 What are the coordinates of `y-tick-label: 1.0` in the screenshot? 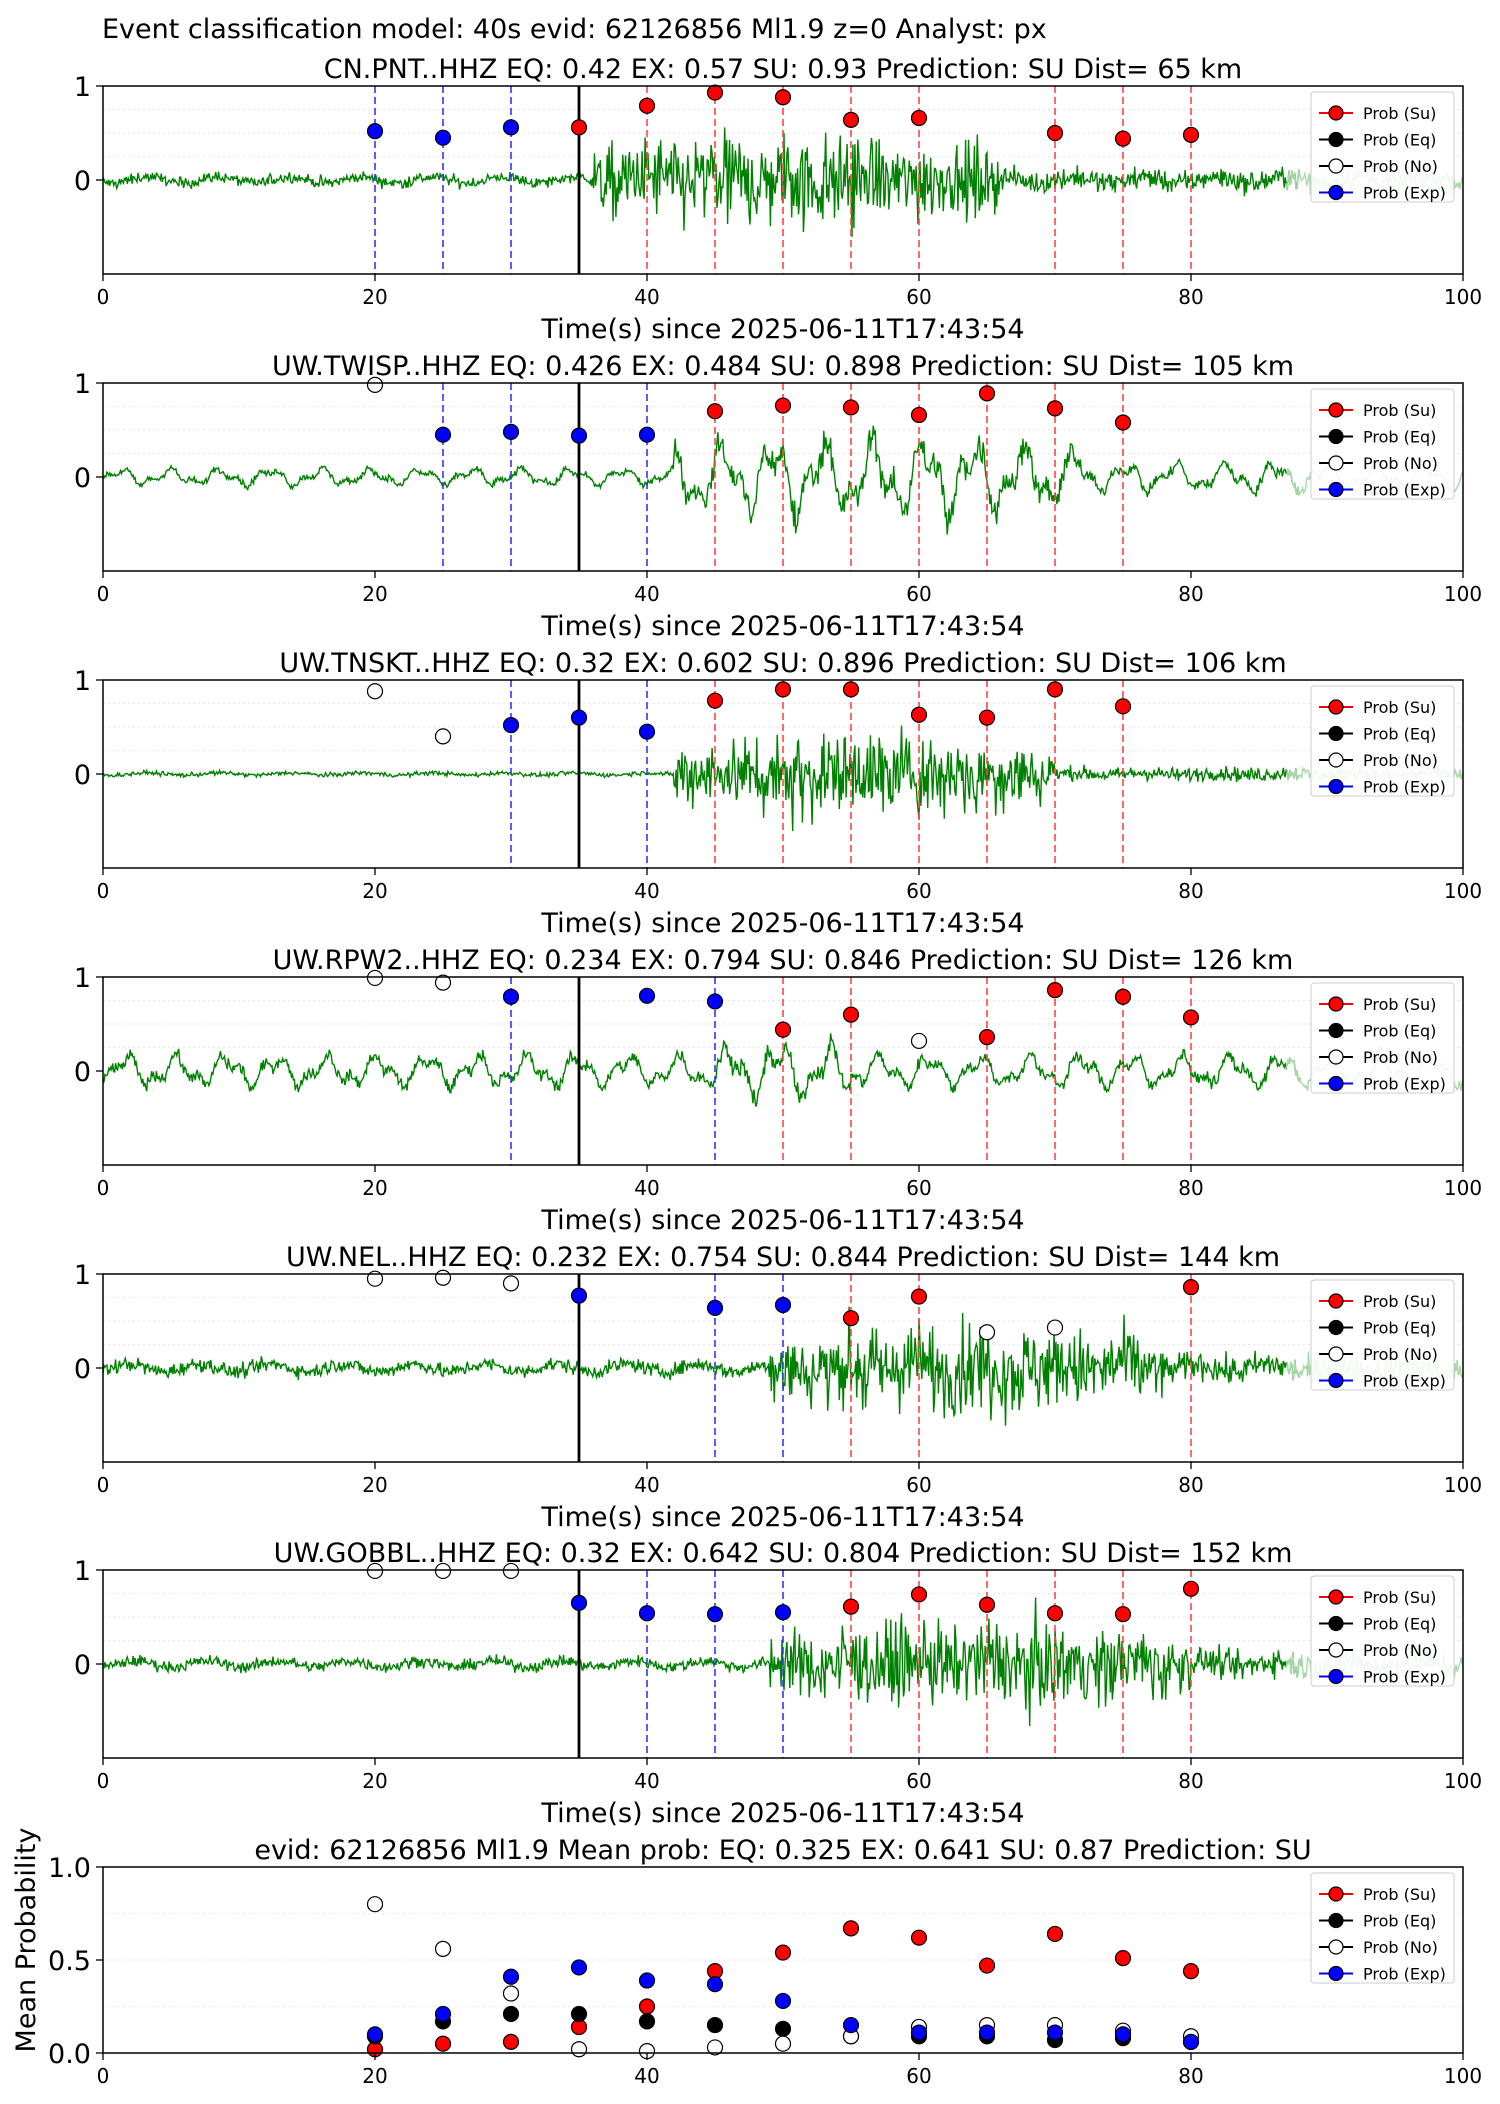 It's located at (69, 1868).